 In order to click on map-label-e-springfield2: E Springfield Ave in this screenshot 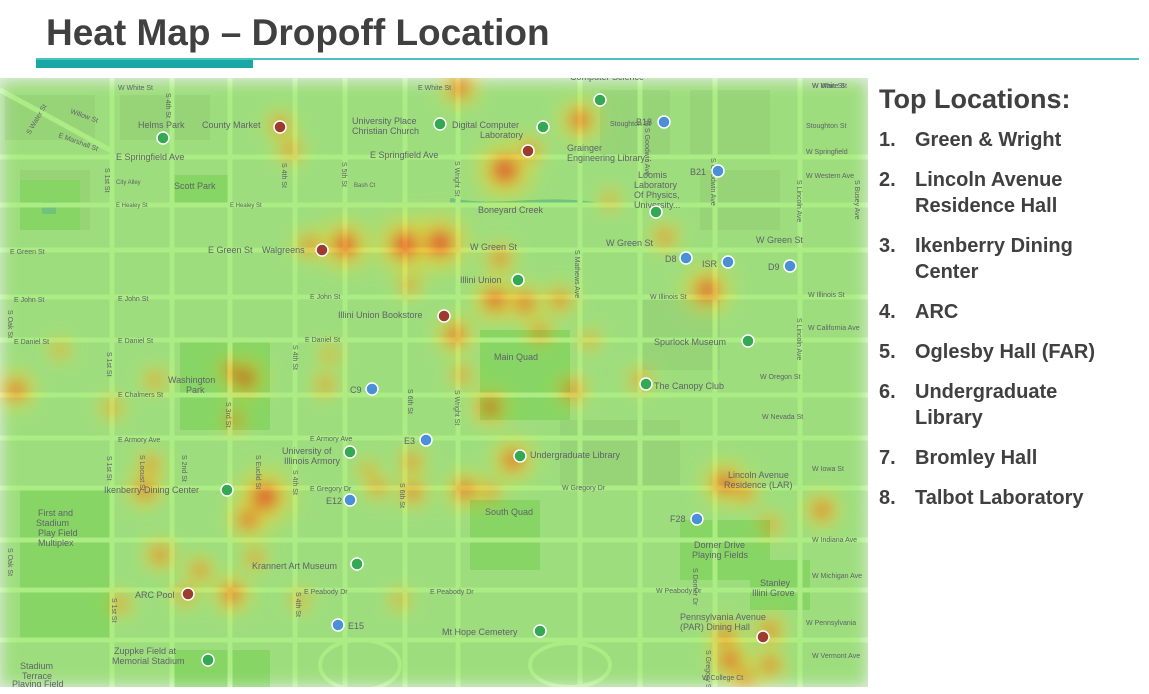, I will do `click(404, 155)`.